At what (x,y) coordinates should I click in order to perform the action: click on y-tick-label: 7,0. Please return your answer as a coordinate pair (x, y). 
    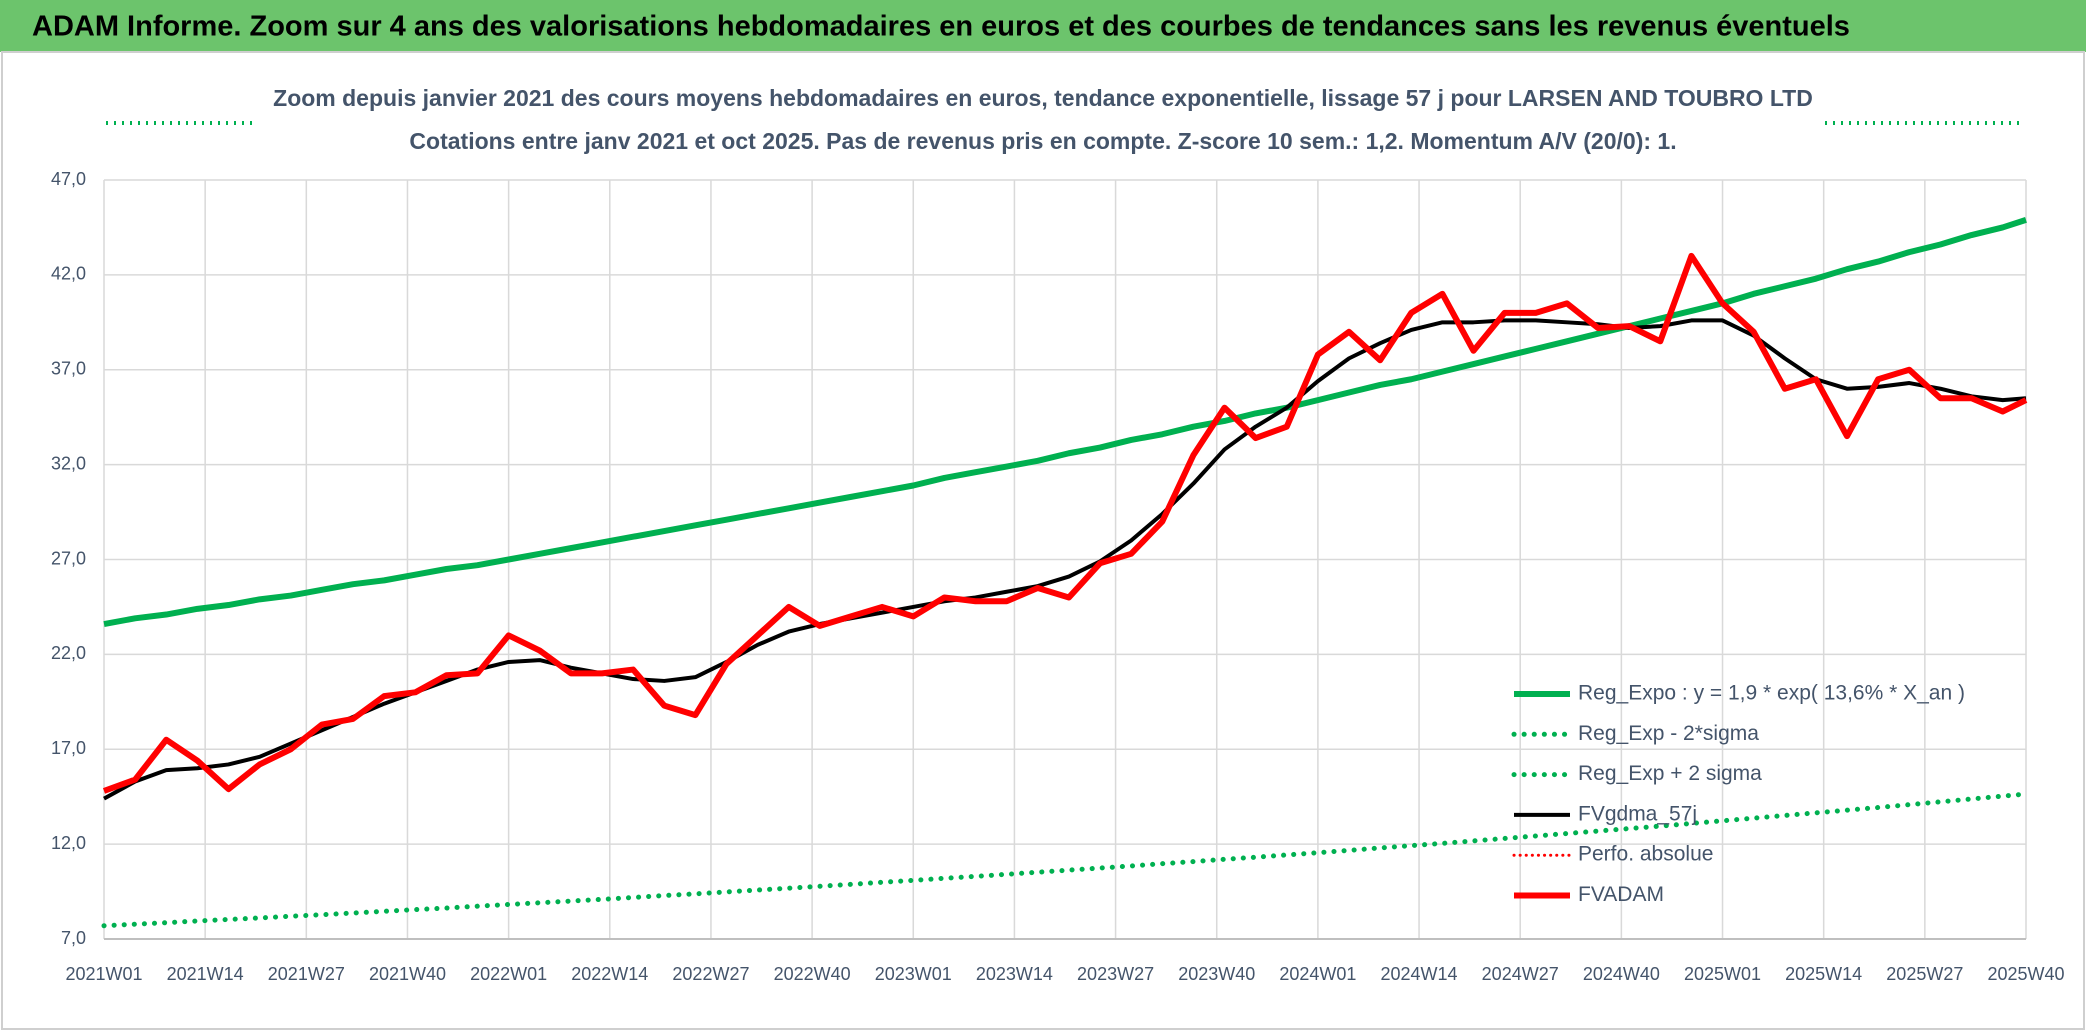
    Looking at the image, I should click on (73, 938).